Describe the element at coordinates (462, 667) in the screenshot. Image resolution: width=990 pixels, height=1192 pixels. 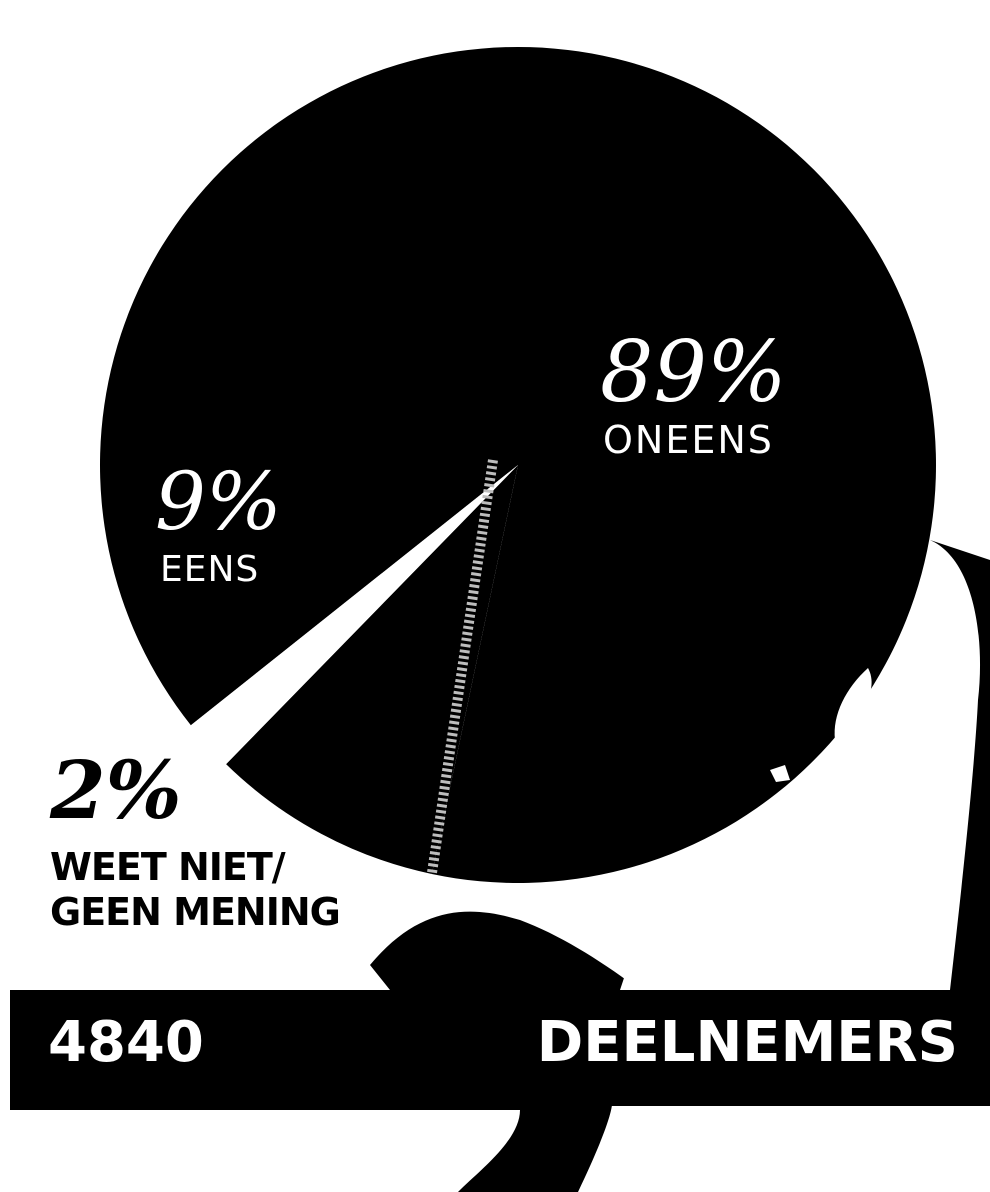
I see `slice-divider` at that location.